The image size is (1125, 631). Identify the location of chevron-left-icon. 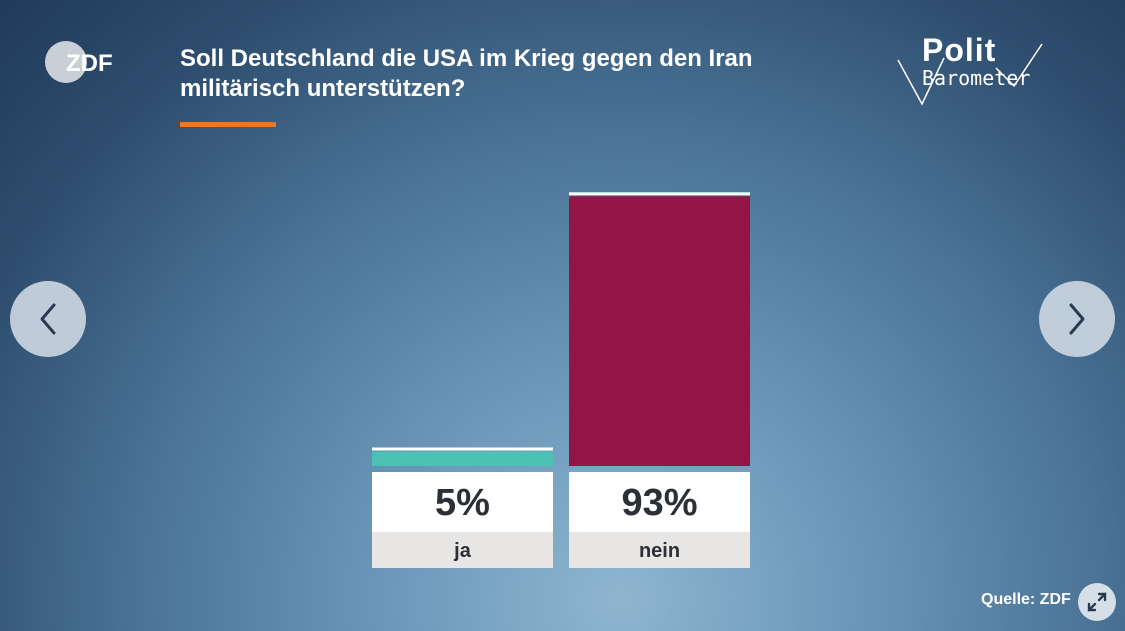
(48, 319).